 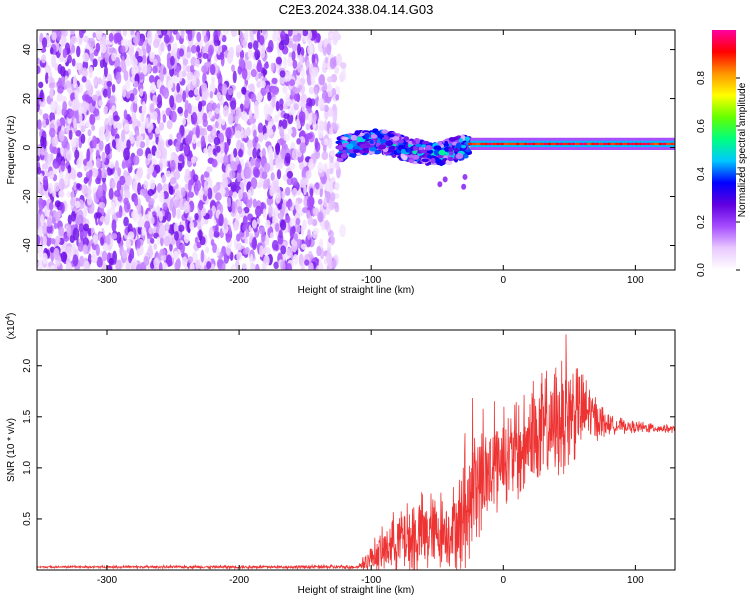 What do you see at coordinates (742, 149) in the screenshot?
I see `colorbar-label: Normalized spectral amplitude` at bounding box center [742, 149].